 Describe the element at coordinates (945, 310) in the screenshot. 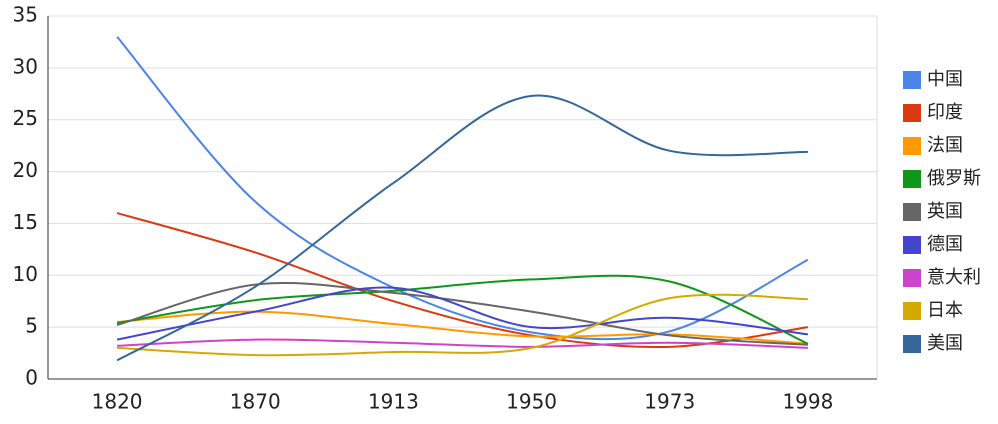

I see `legend-label: 日本` at that location.